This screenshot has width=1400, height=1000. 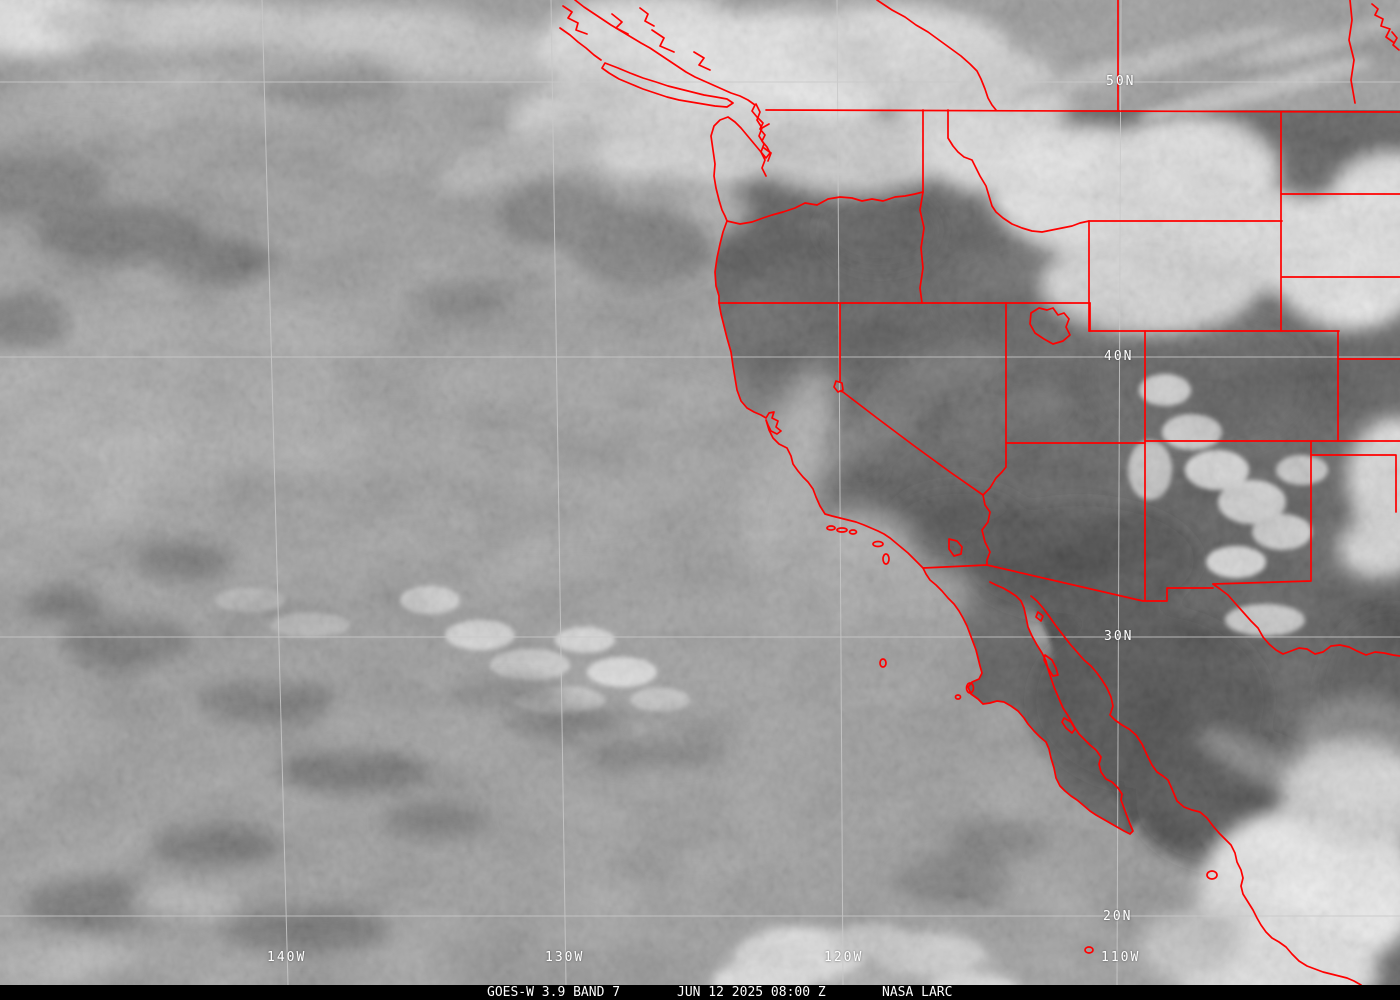 I want to click on caption-product-label: GOES-W 3.9 BAND 7, so click(x=554, y=992).